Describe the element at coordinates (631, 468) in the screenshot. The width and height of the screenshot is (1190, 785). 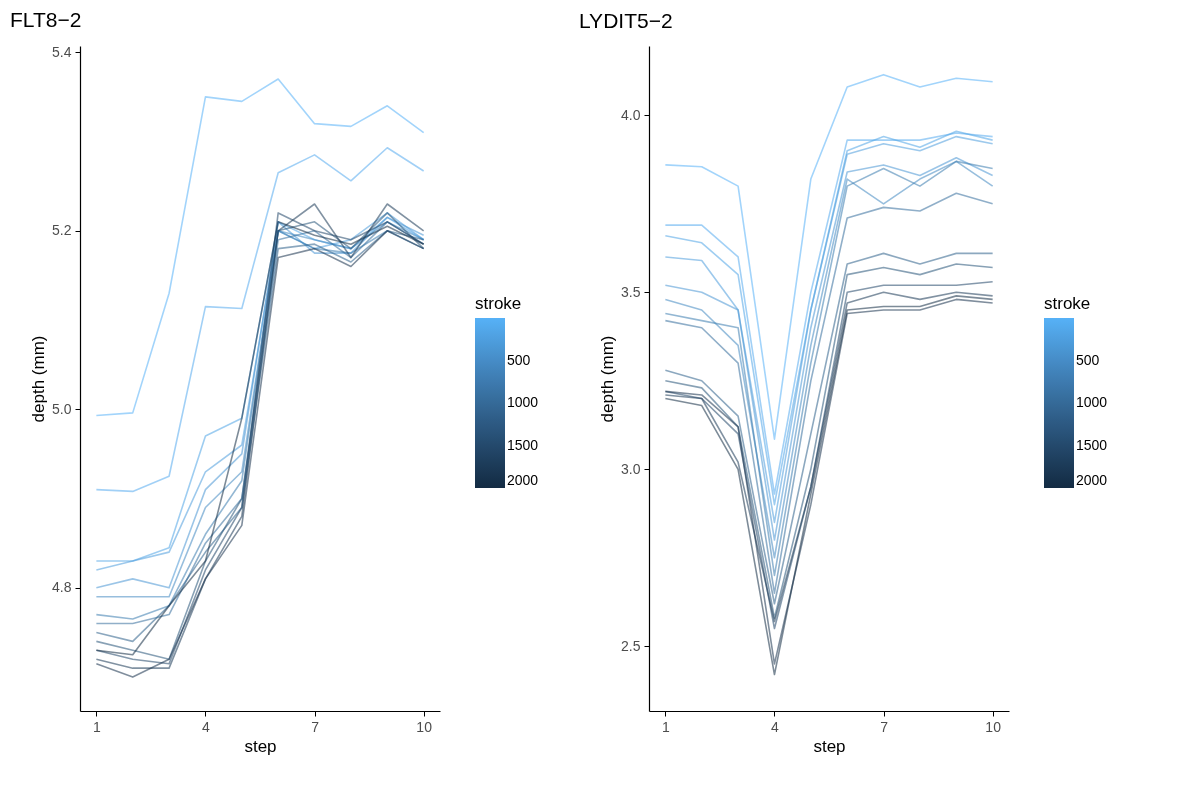
I see `y-tick-label: 3.0` at that location.